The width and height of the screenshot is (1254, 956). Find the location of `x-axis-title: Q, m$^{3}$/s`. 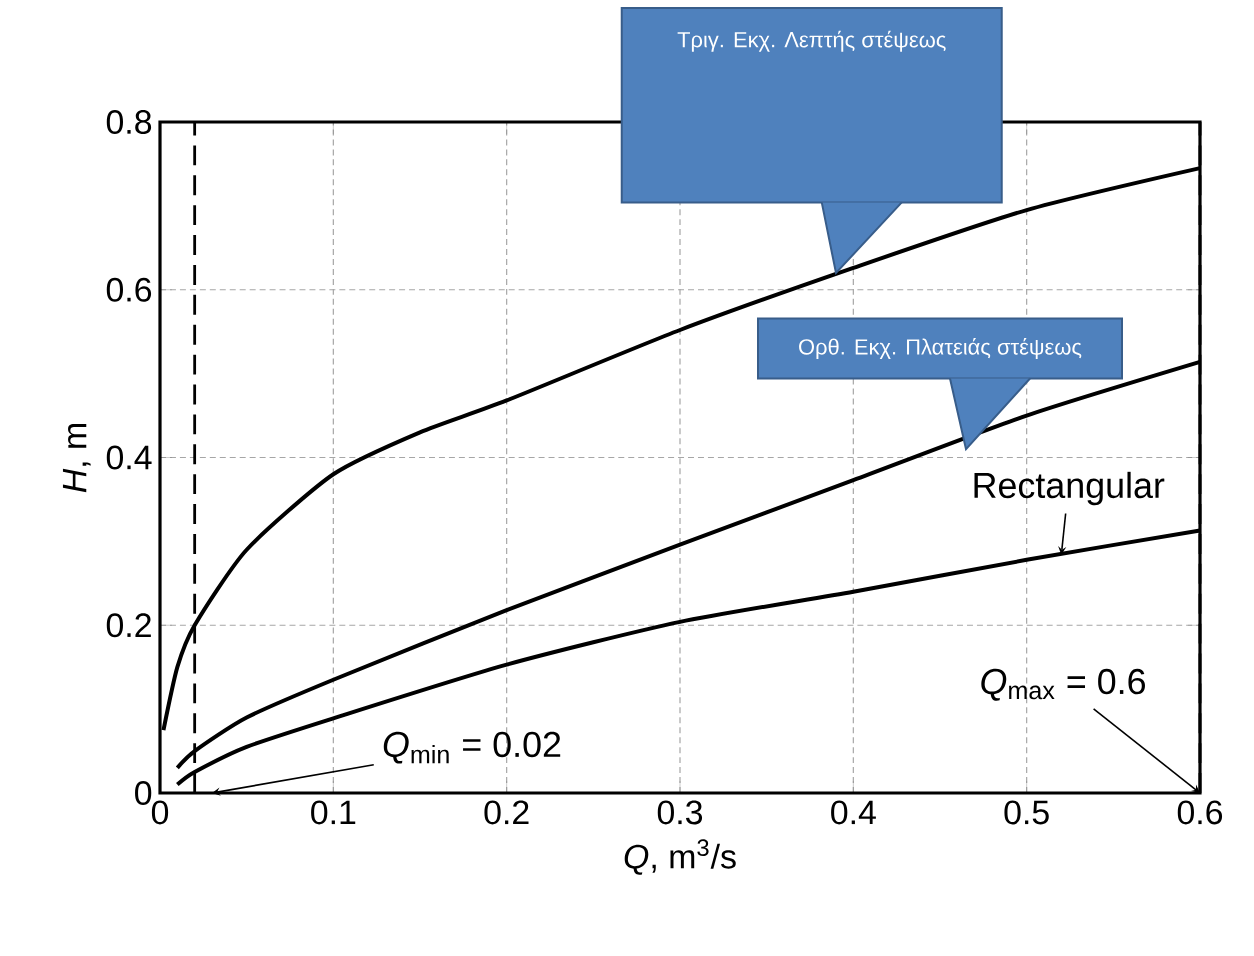

x-axis-title: Q, m$^{3}$/s is located at coordinates (680, 857).